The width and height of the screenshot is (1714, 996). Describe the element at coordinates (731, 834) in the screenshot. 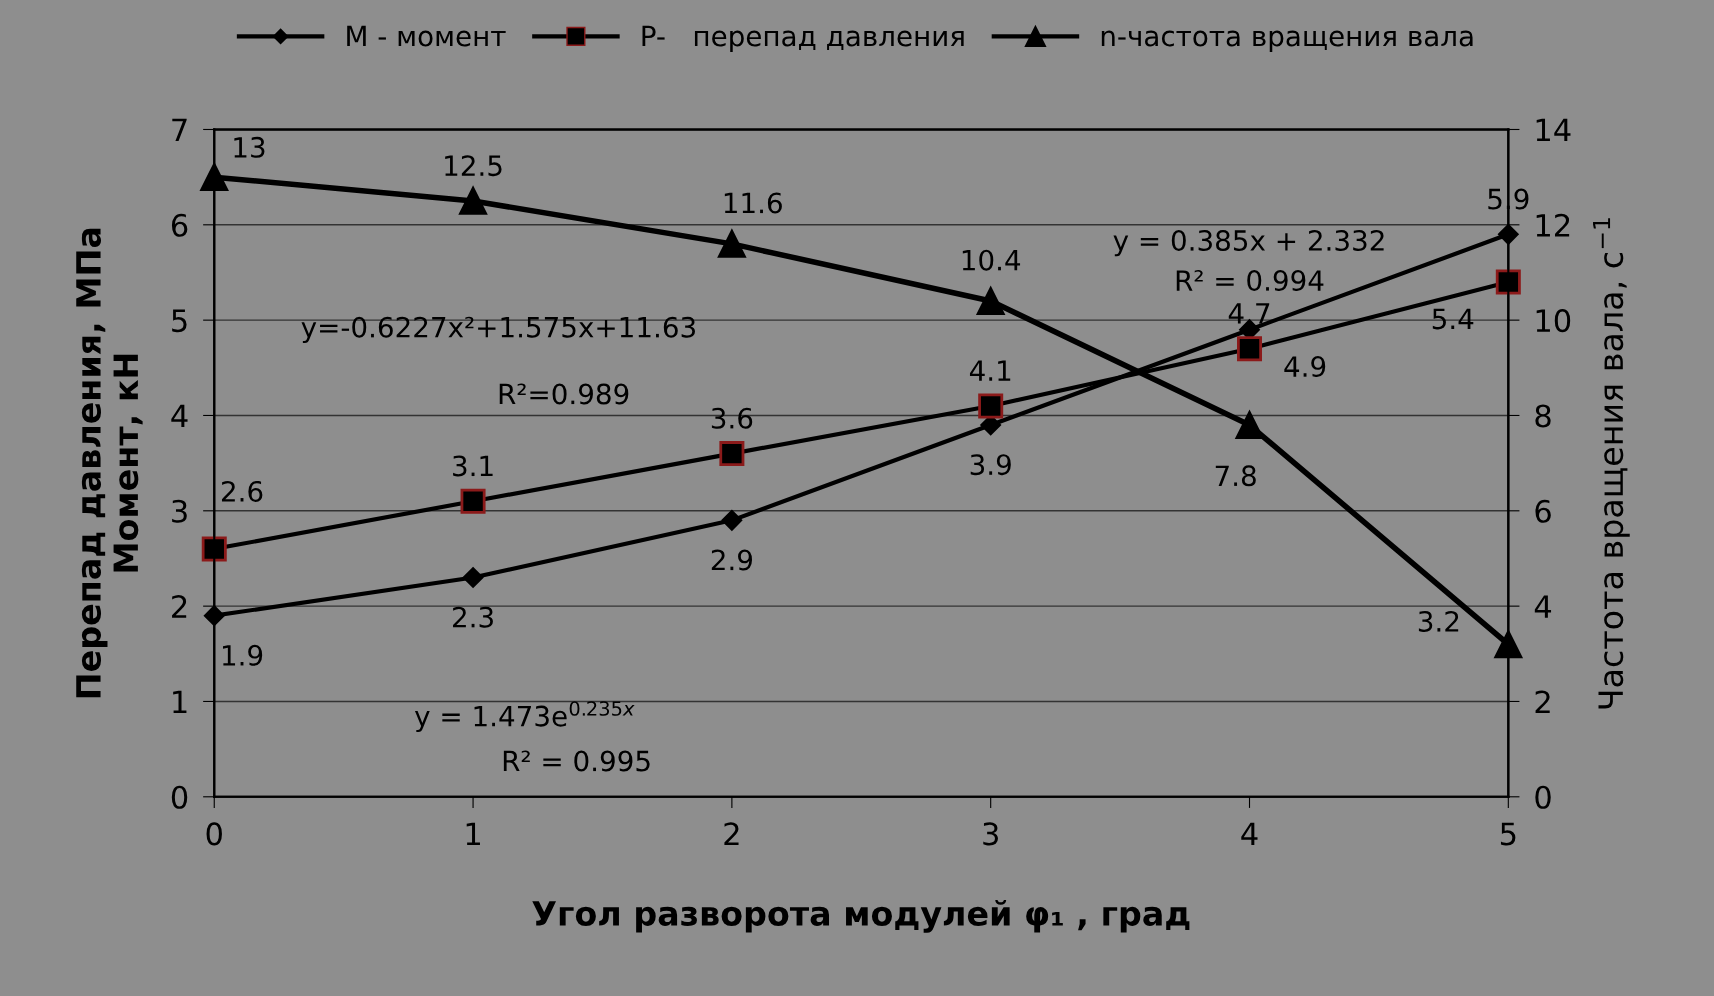

I see `x-tick-label: 2` at that location.